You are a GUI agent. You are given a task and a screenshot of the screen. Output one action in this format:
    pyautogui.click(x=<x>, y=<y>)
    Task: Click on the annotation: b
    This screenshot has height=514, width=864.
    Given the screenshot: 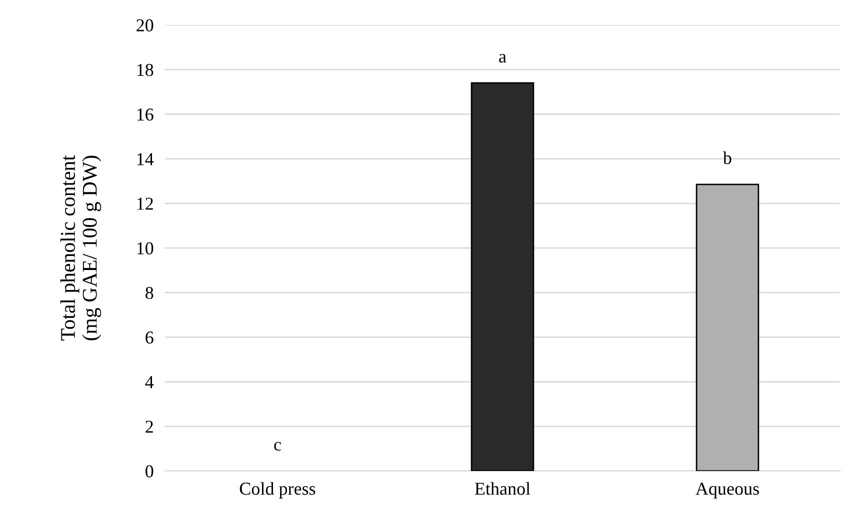 What is the action you would take?
    pyautogui.click(x=727, y=157)
    